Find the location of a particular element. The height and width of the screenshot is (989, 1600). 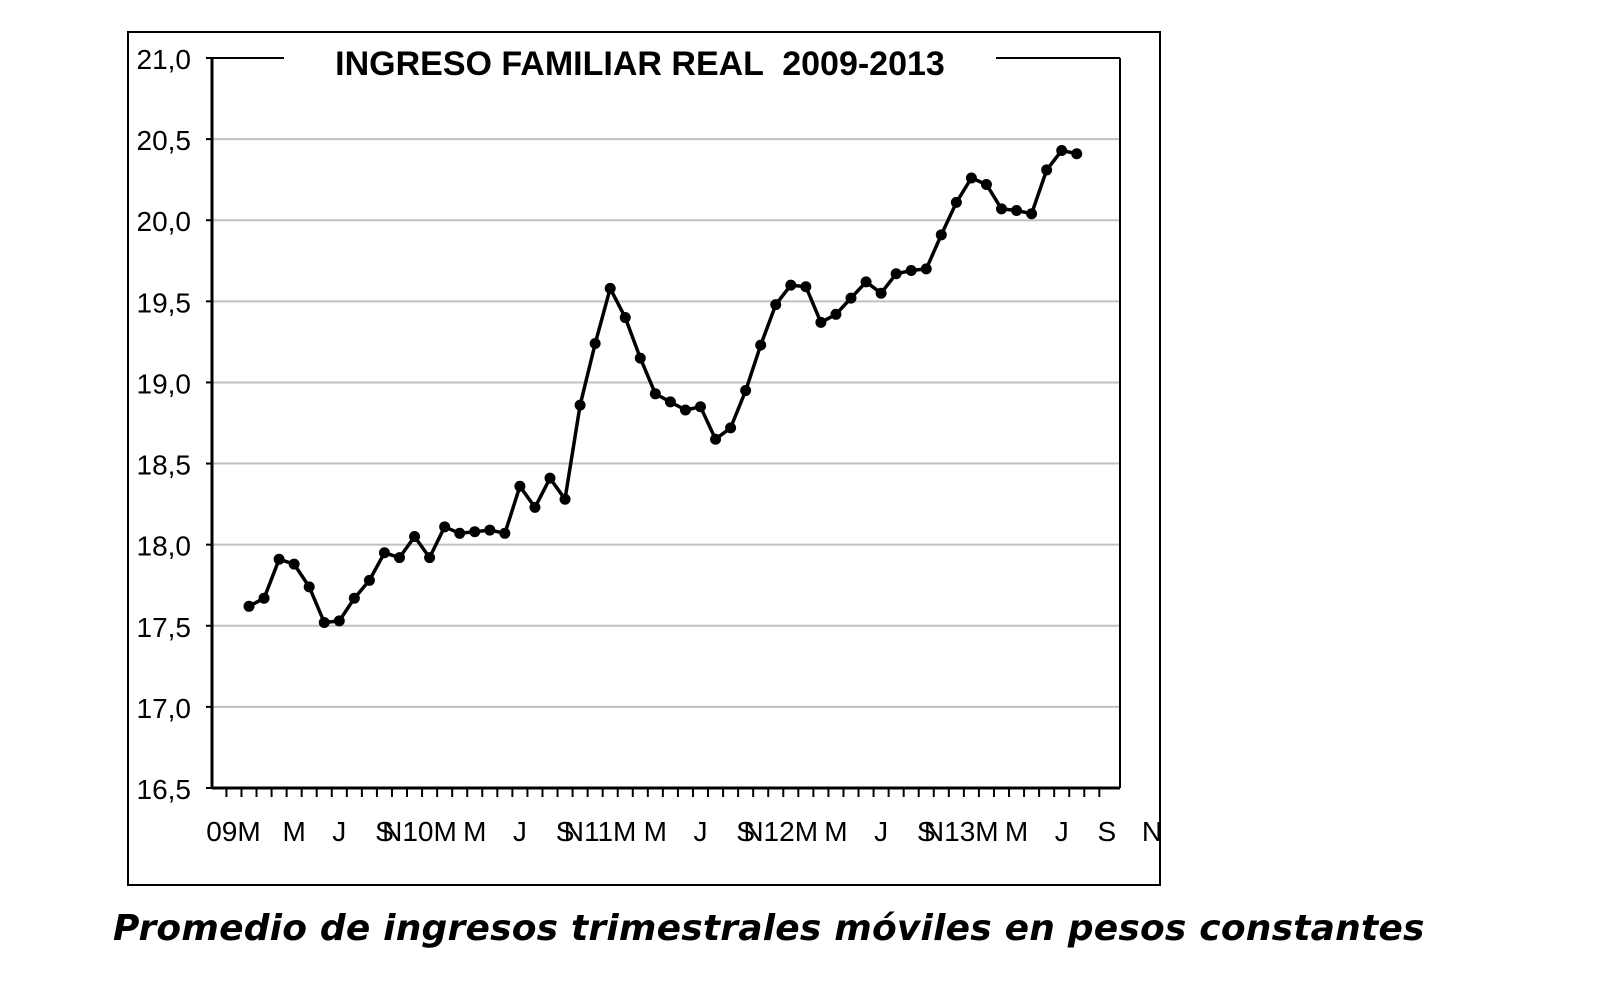

y-tick-label: 19,0 is located at coordinates (164, 383).